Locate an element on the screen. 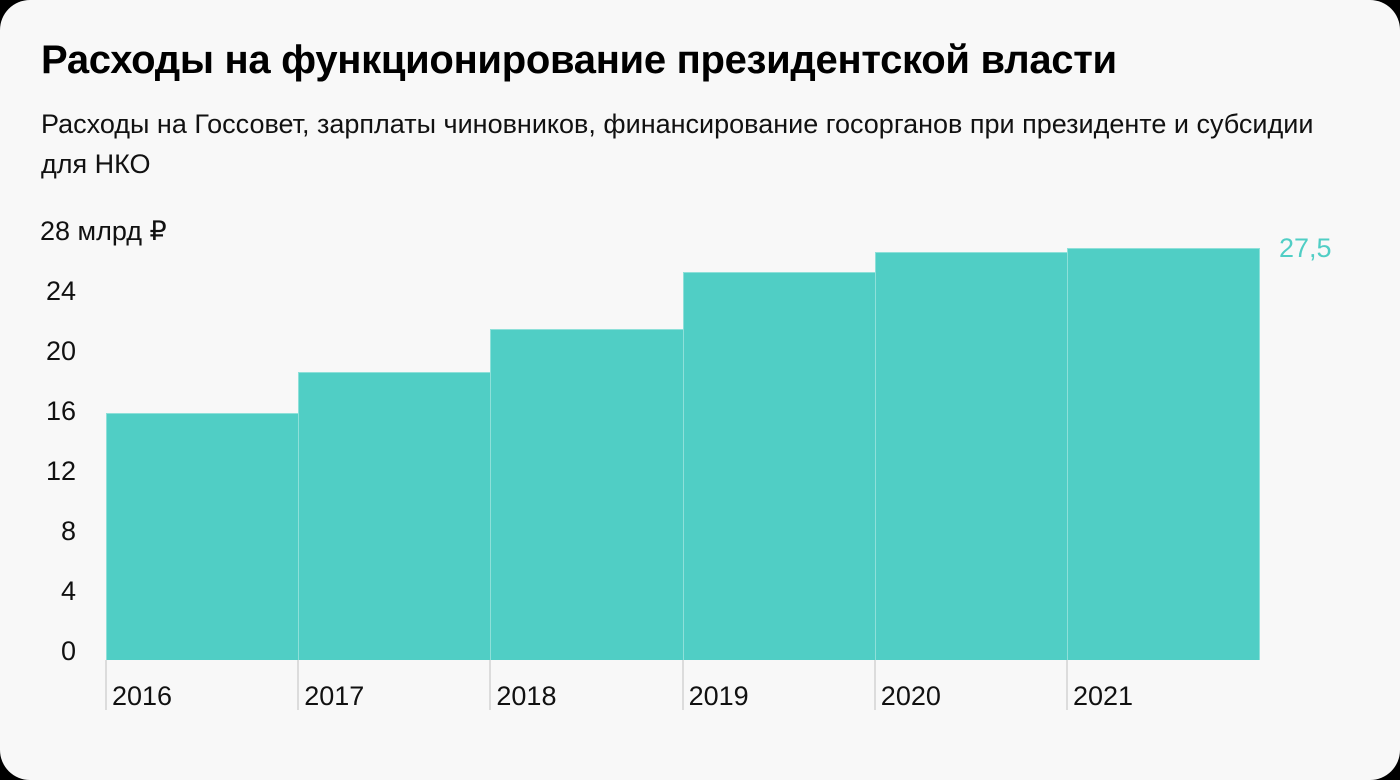 The image size is (1400, 780). x-tick-label: 2017 is located at coordinates (334, 696).